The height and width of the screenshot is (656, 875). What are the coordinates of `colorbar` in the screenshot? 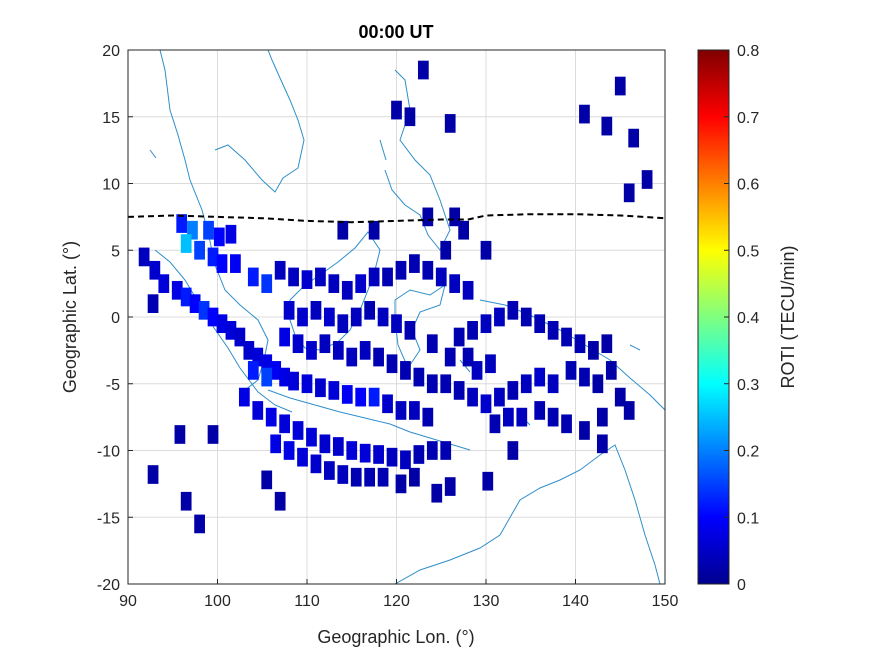 It's located at (713, 317).